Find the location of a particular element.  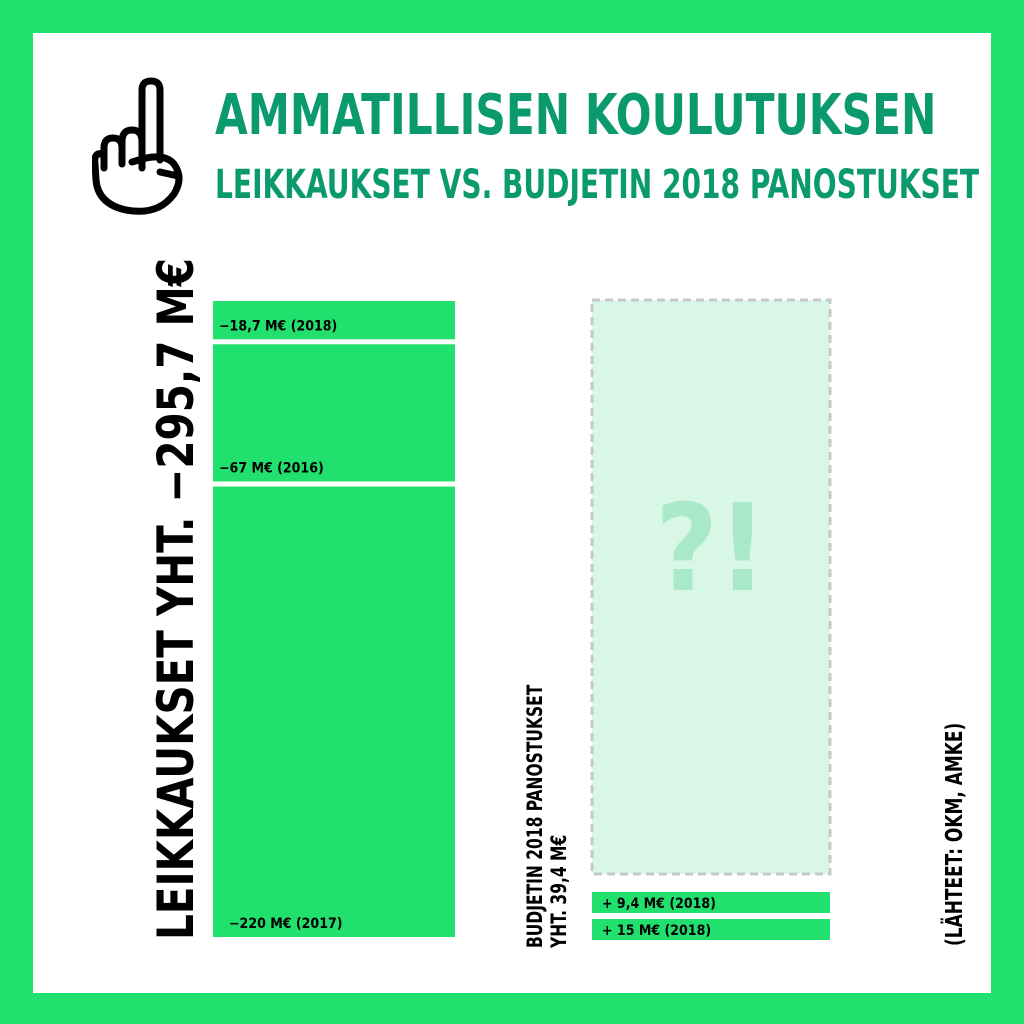

cuts-bar-segment-2018 is located at coordinates (334, 320).